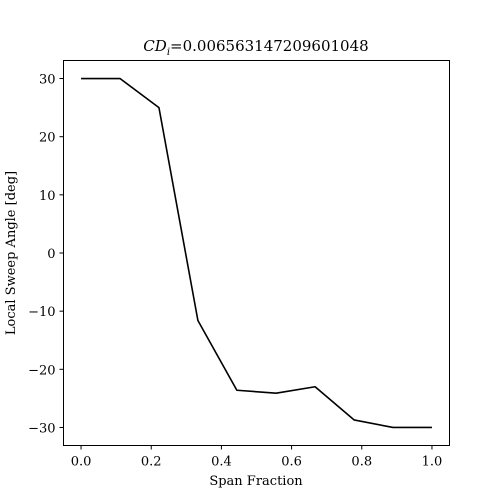 This screenshot has height=500, width=500. Describe the element at coordinates (257, 457) in the screenshot. I see `x-axis-ticks: 0.0 0.2 0.4 0.6 0.8 1.0` at that location.